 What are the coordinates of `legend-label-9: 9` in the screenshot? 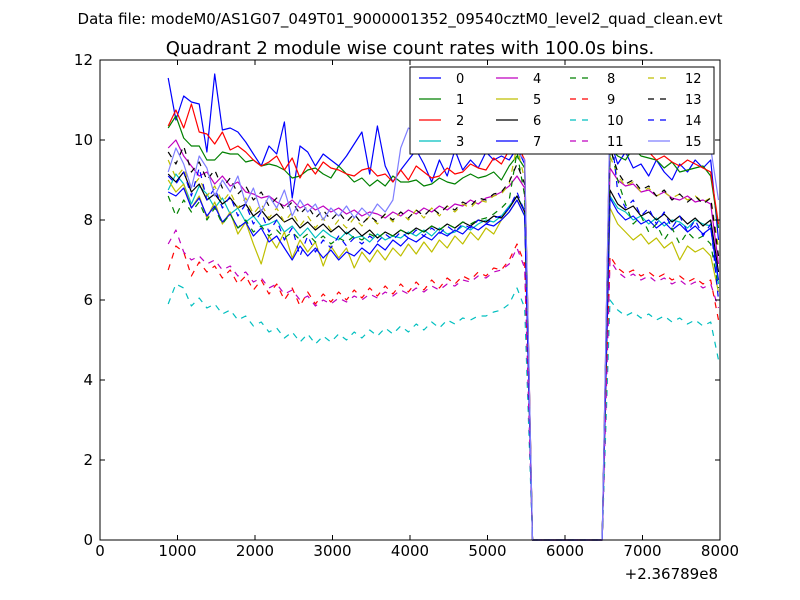 It's located at (611, 100).